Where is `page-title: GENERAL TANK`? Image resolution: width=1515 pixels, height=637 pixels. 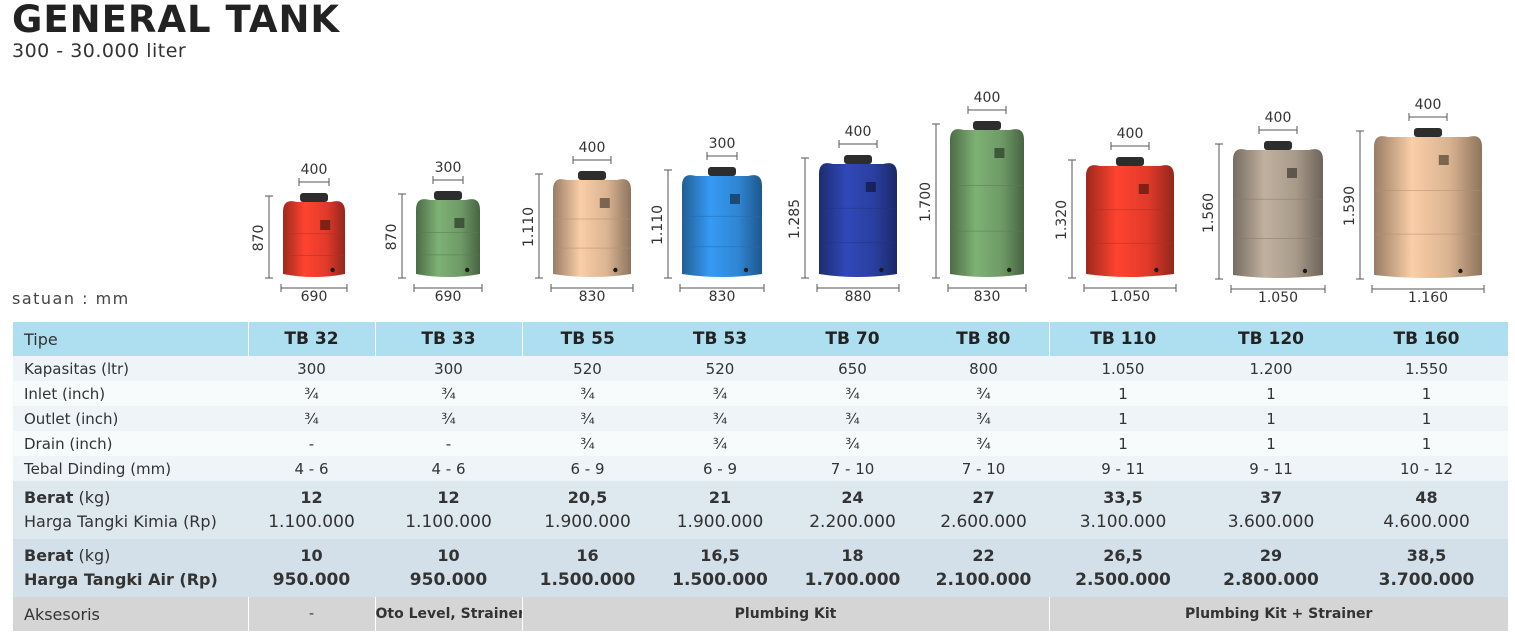
page-title: GENERAL TANK is located at coordinates (176, 20).